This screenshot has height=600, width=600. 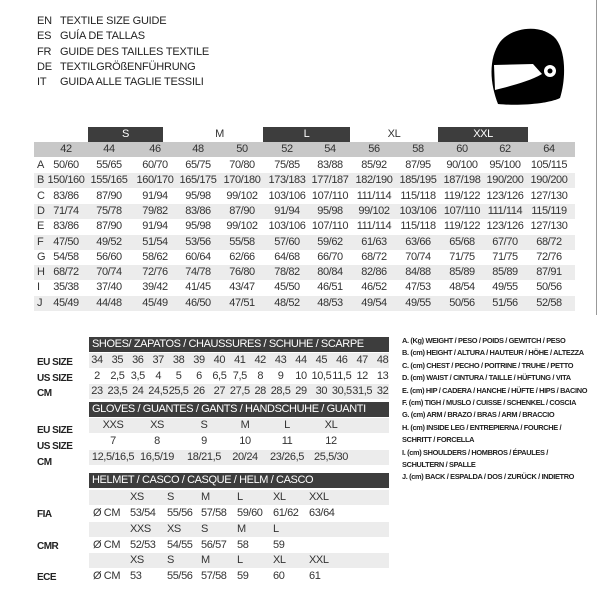 I want to click on table-cell: 58, so click(x=243, y=544).